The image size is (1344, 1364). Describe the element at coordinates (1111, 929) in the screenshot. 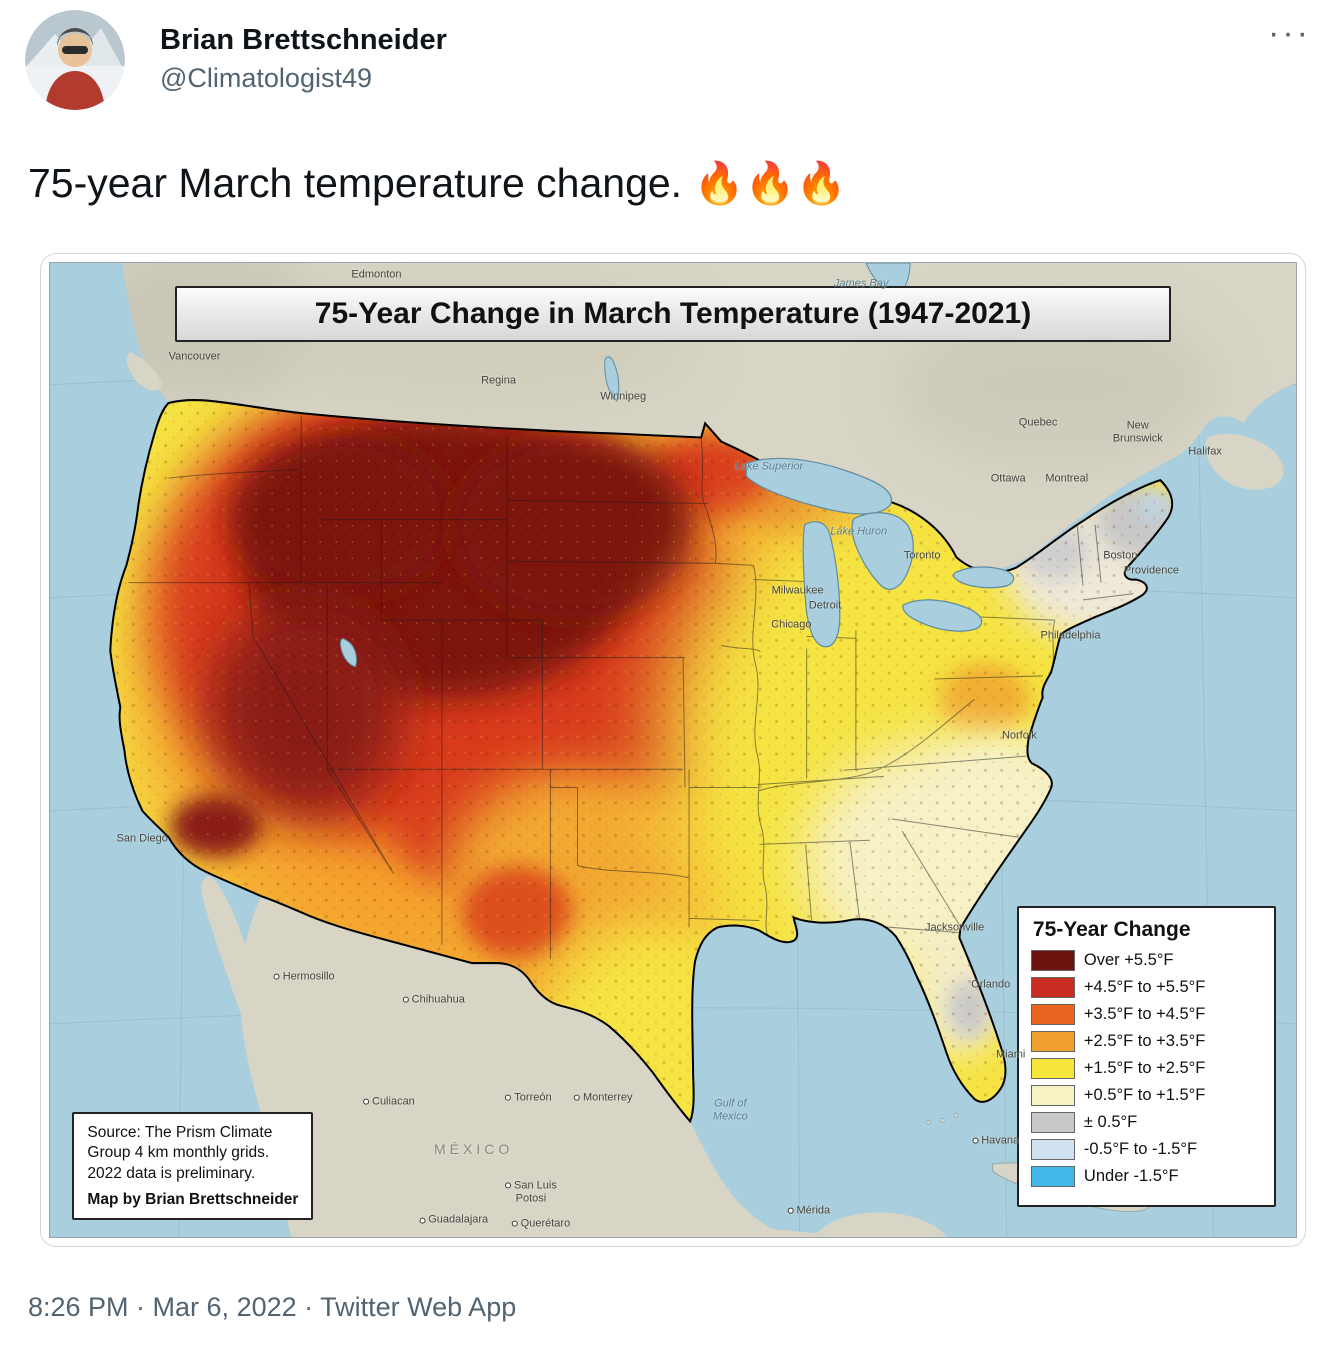

I see `legend-title: 75-Year Change` at that location.